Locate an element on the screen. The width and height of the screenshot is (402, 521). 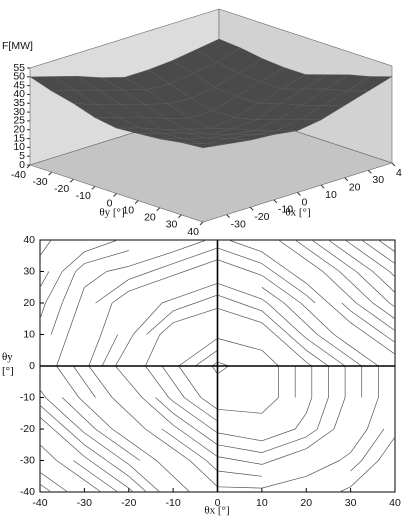
z-tick-label: 45 is located at coordinates (19, 85).